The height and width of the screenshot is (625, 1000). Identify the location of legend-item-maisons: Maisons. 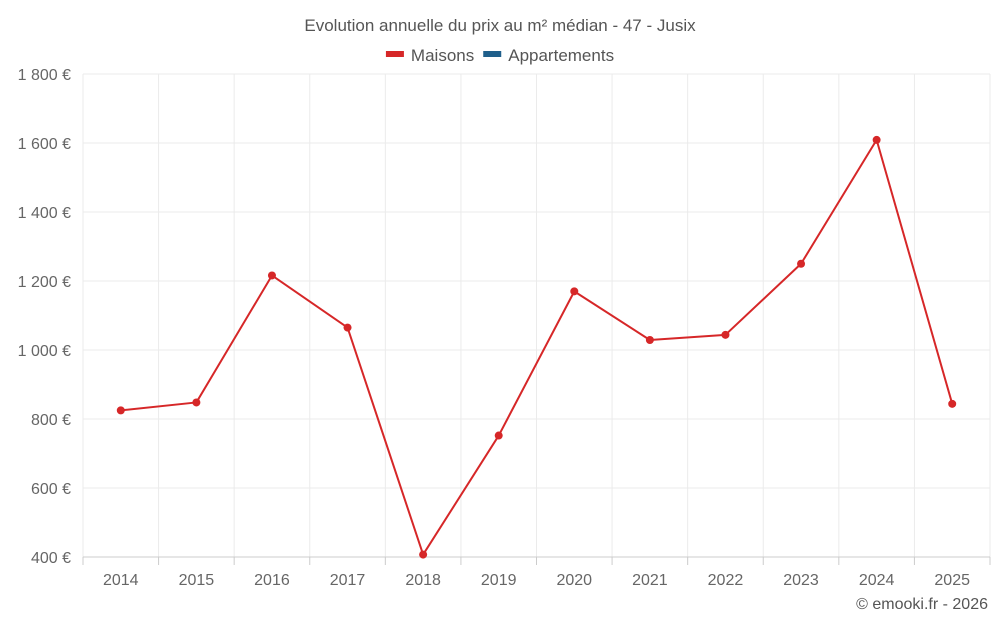
(429, 55).